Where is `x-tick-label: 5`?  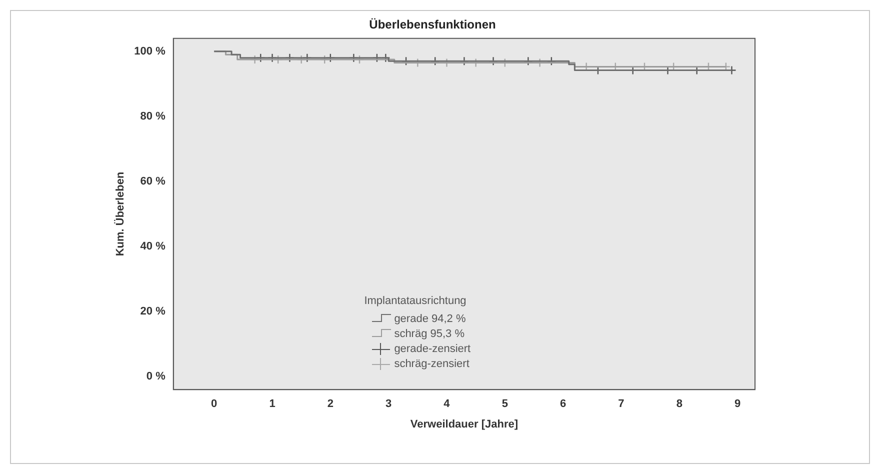 x-tick-label: 5 is located at coordinates (505, 404).